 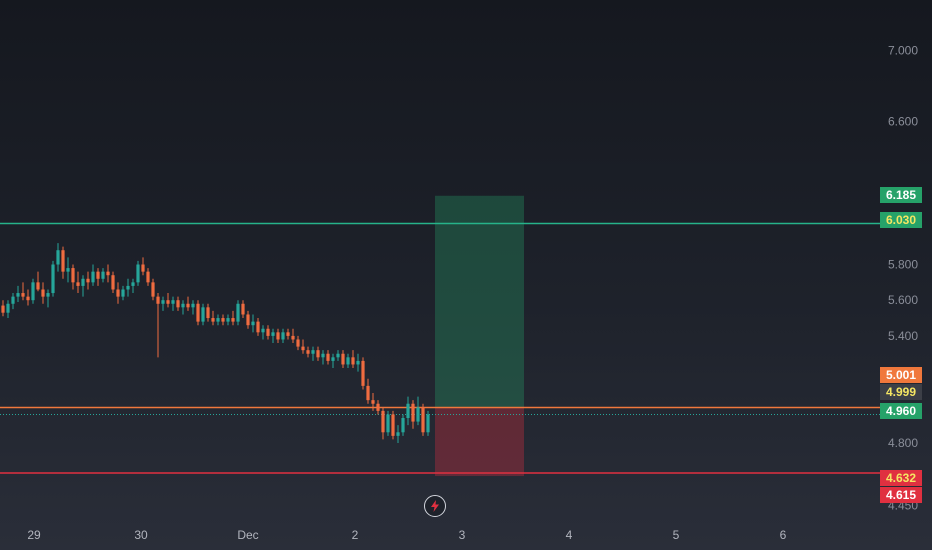 I want to click on profit-zone, so click(x=479, y=301).